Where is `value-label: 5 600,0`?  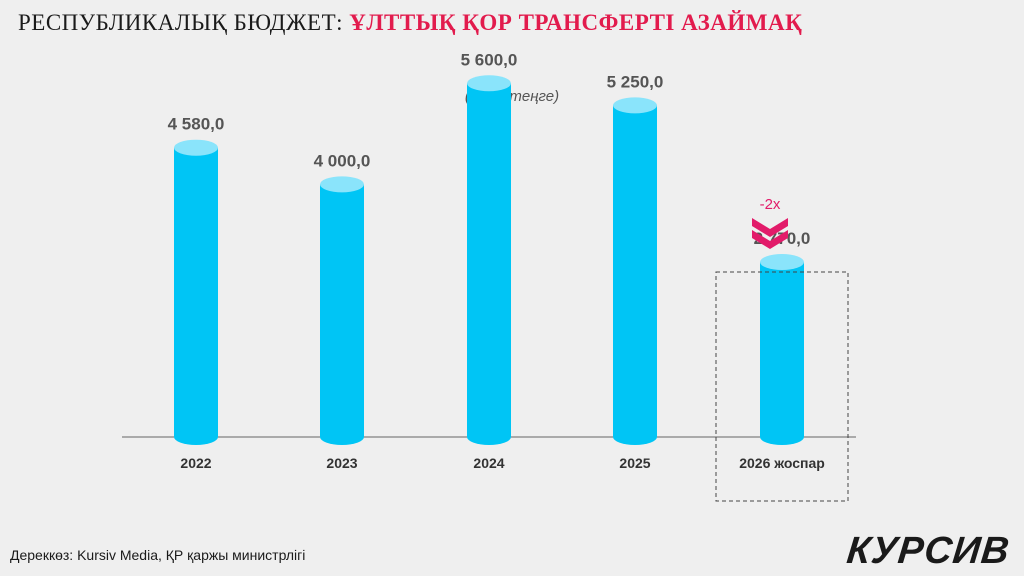
value-label: 5 600,0 is located at coordinates (489, 59).